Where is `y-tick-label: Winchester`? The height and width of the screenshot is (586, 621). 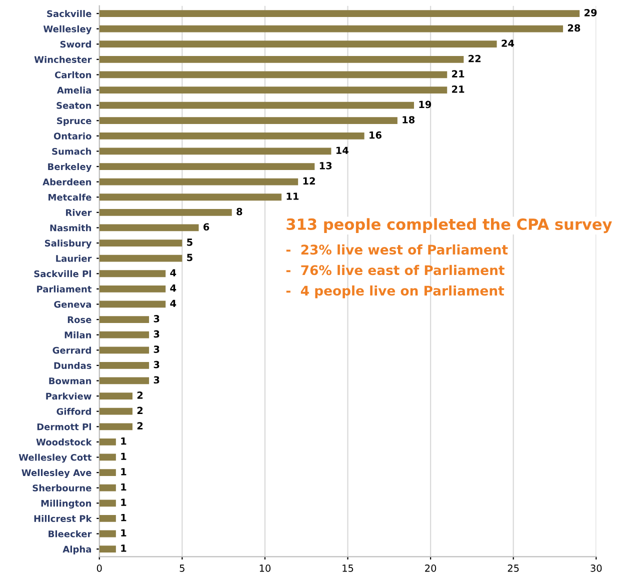 y-tick-label: Winchester is located at coordinates (63, 59).